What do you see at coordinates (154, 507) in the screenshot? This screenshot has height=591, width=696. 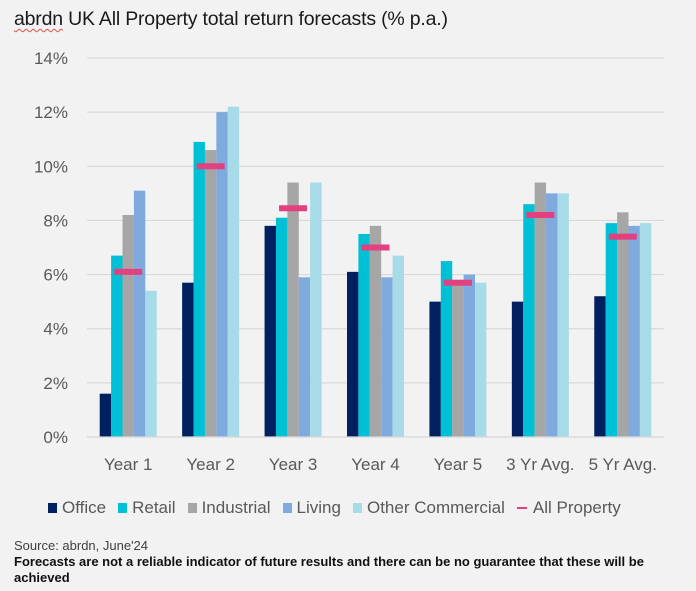 I see `legend-label: Retail` at bounding box center [154, 507].